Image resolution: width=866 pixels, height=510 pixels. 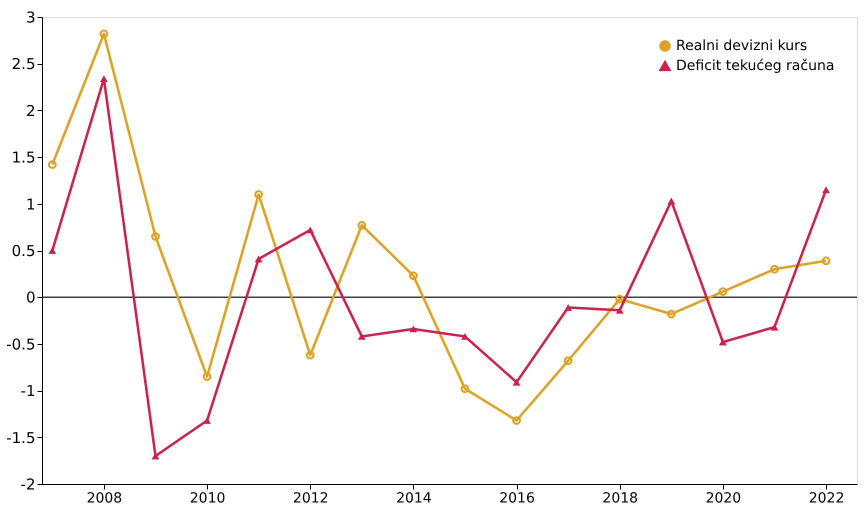 What do you see at coordinates (24, 251) in the screenshot?
I see `y-tick-label: 0.5` at bounding box center [24, 251].